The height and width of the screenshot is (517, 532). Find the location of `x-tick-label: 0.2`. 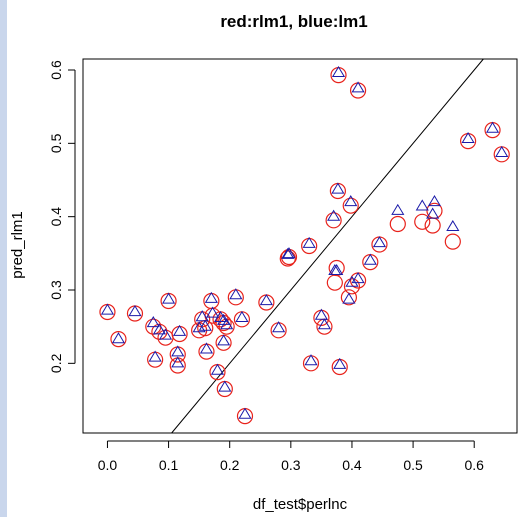

x-tick-label: 0.2 is located at coordinates (230, 465).